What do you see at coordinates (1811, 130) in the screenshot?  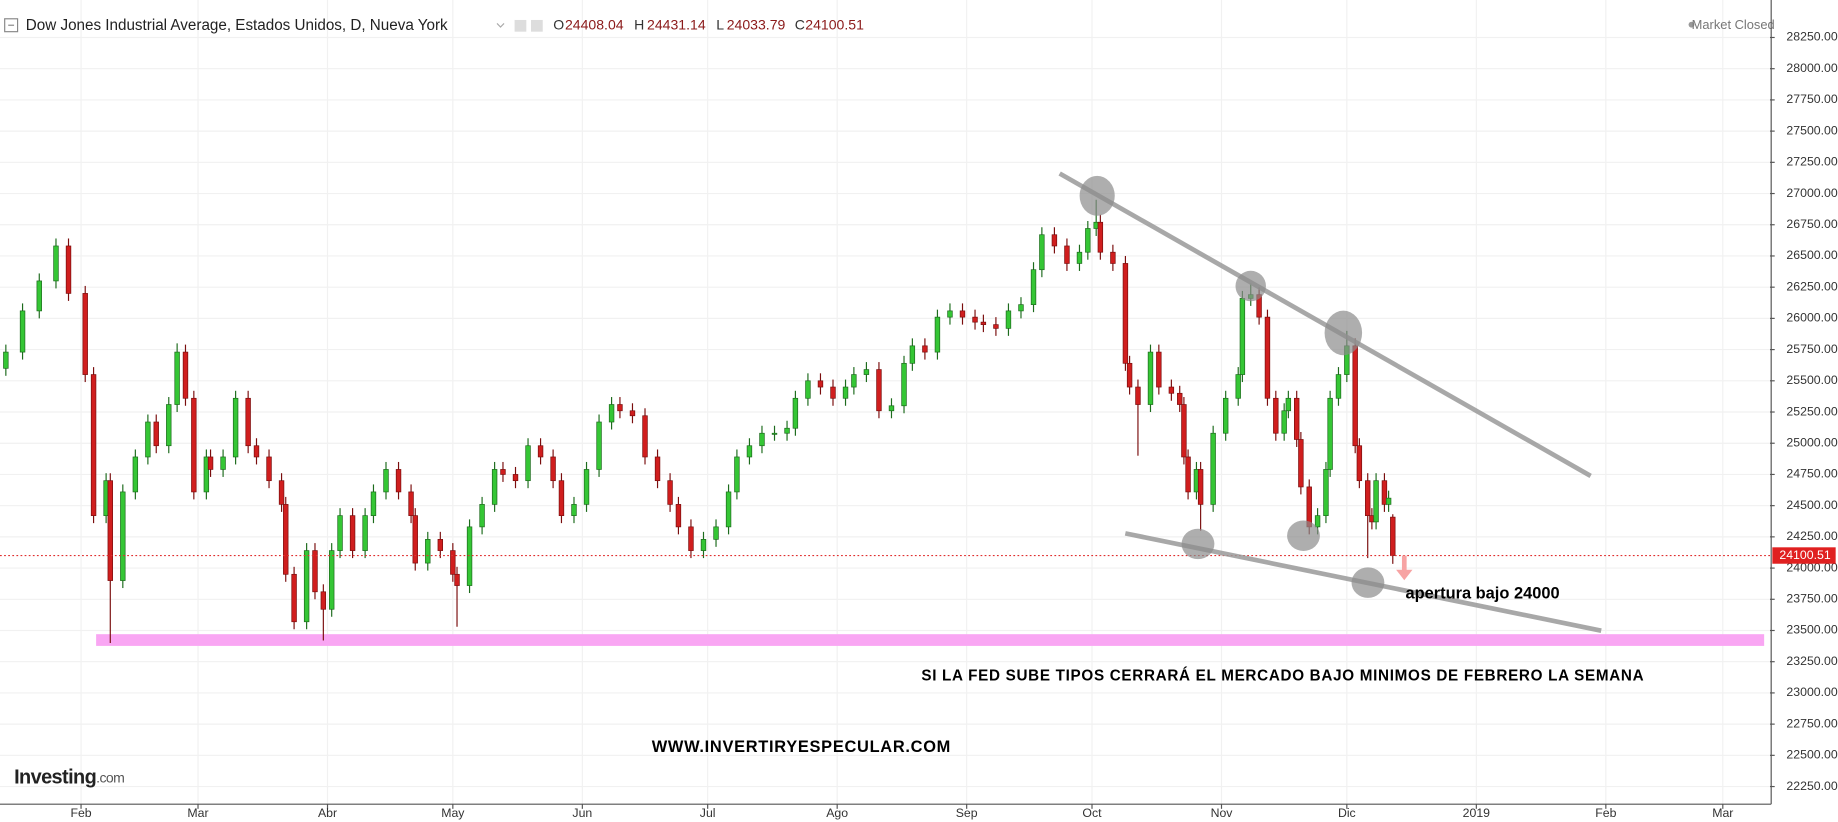 I see `y-tick-label: 27500.00` at bounding box center [1811, 130].